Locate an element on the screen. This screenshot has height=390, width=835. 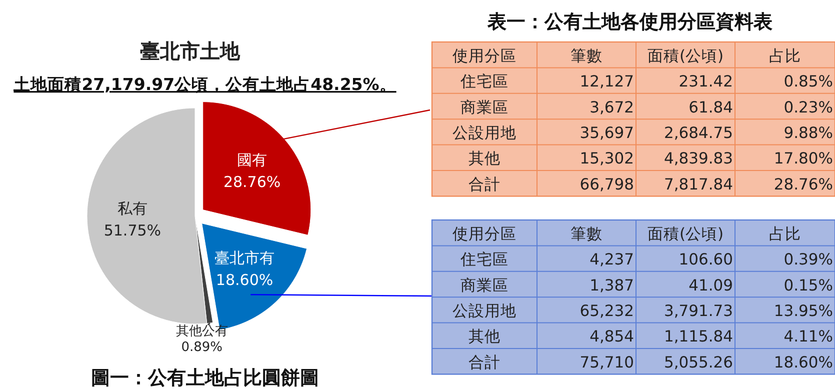
text: 1,387 is located at coordinates (612, 285).